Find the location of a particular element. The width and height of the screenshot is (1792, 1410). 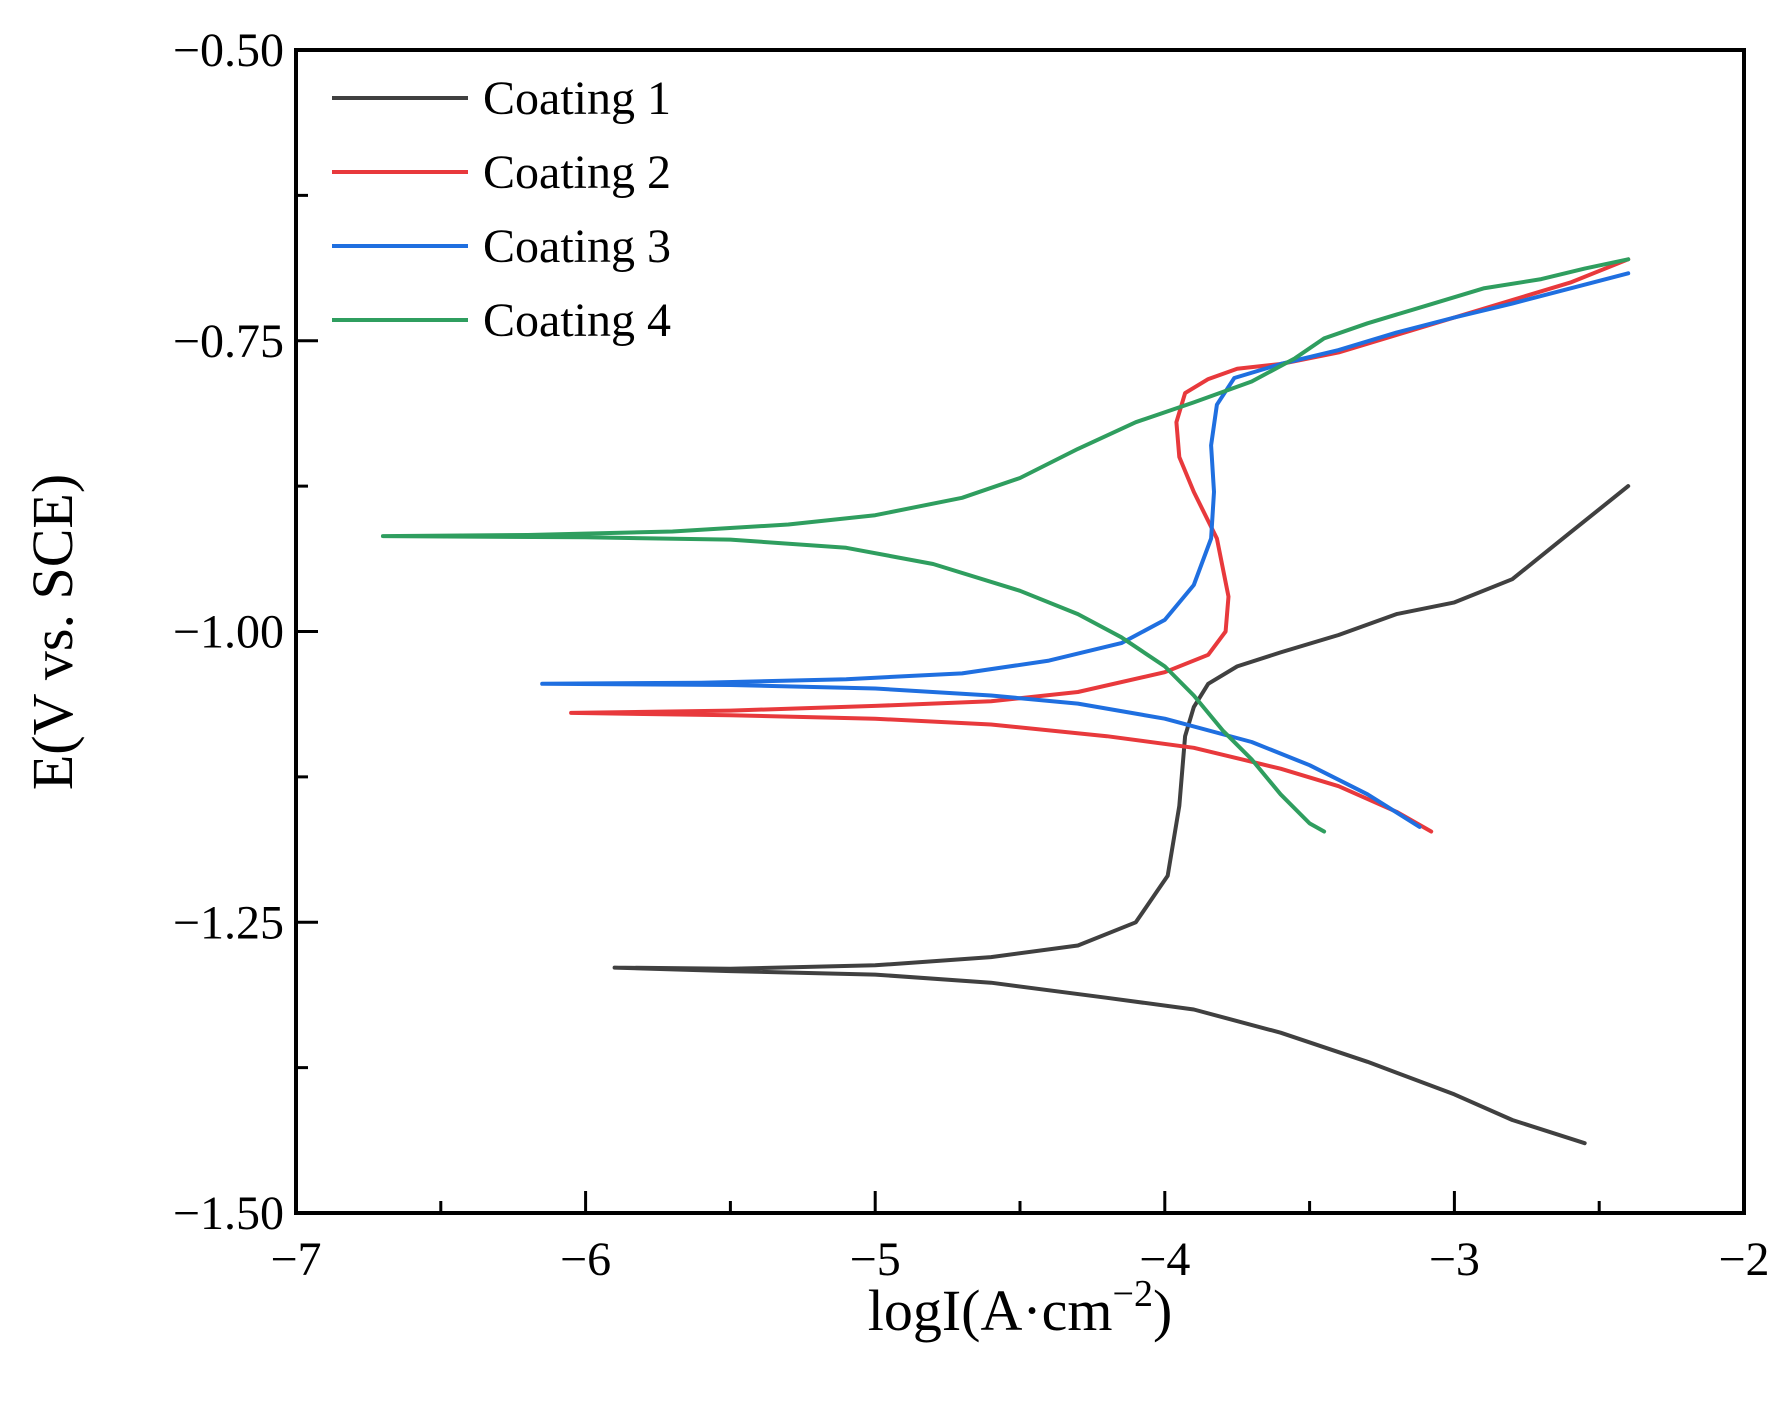

legend-label-coating-3: Coating 3 is located at coordinates (577, 246).